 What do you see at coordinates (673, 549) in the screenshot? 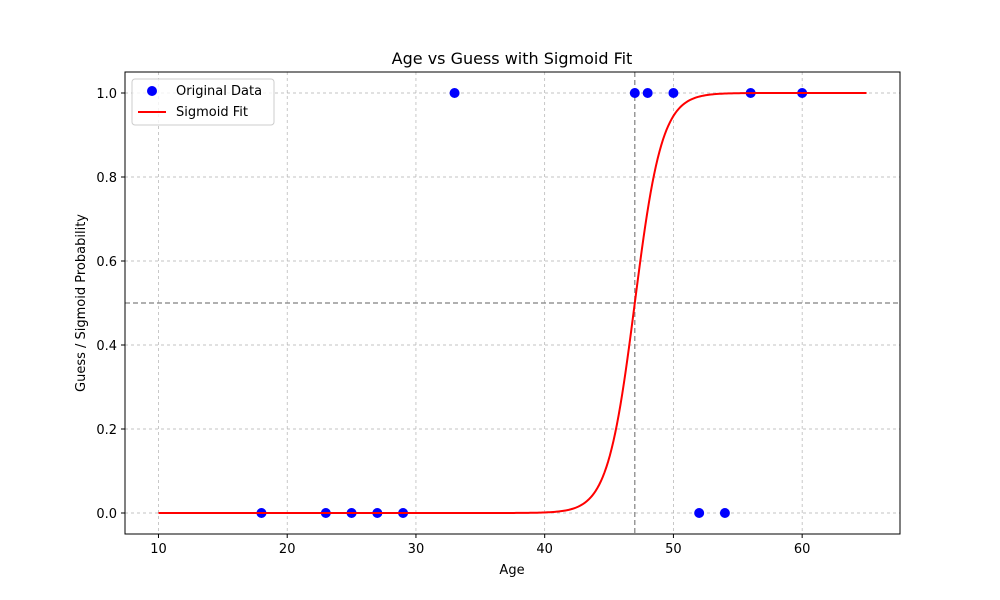
I see `x-tick-label: 50` at bounding box center [673, 549].